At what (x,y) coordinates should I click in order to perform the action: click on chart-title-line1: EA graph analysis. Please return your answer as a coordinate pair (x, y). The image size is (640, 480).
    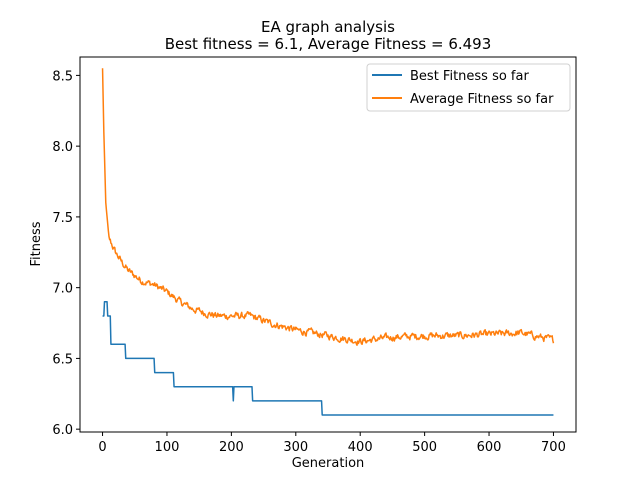
    Looking at the image, I should click on (328, 27).